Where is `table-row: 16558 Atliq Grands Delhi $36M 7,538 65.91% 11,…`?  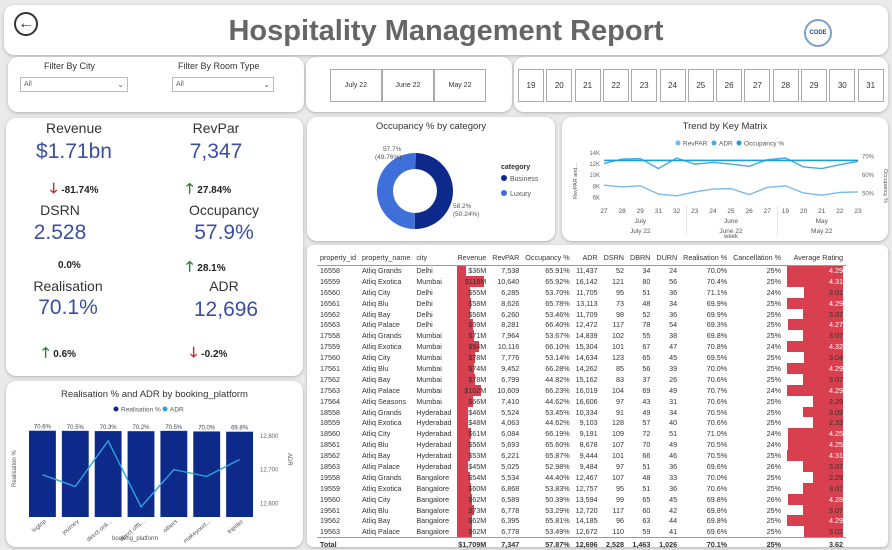 table-row: 16558 Atliq Grands Delhi $36M 7,538 65.91% 11,… is located at coordinates (581, 271).